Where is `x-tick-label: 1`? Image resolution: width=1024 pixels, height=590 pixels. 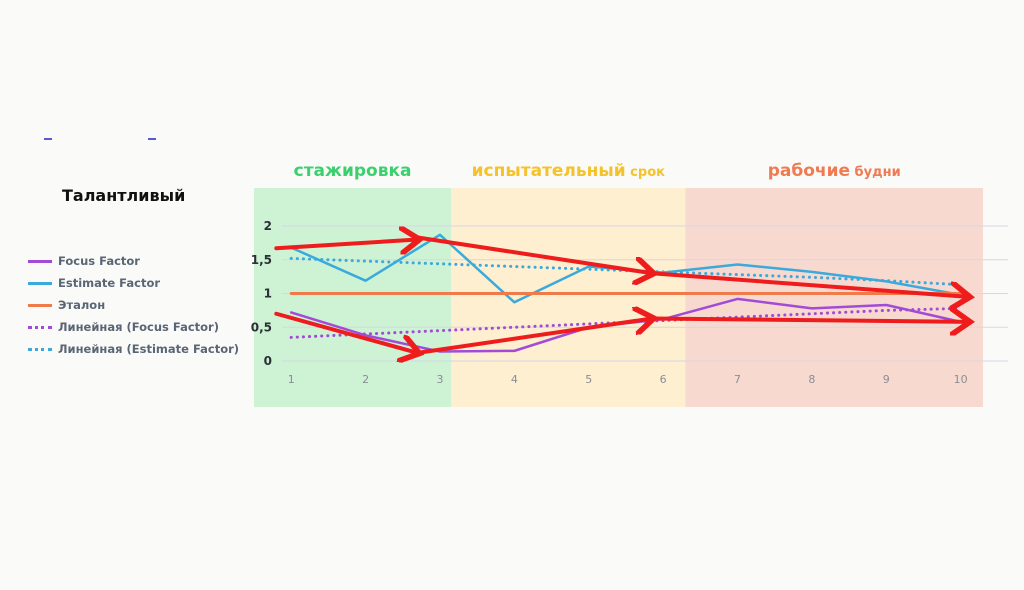 x-tick-label: 1 is located at coordinates (291, 379).